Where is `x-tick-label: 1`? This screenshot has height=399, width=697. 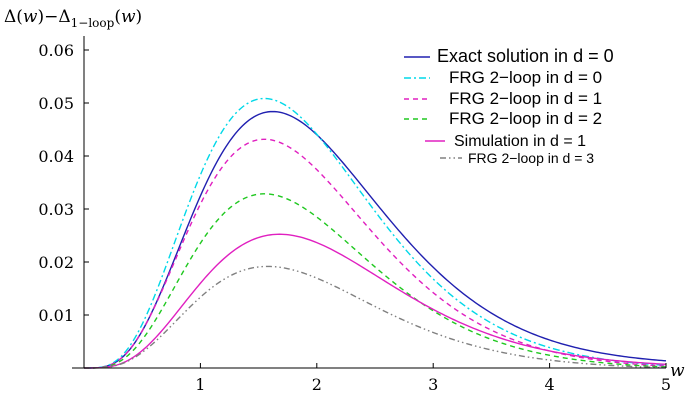
x-tick-label: 1 is located at coordinates (200, 384).